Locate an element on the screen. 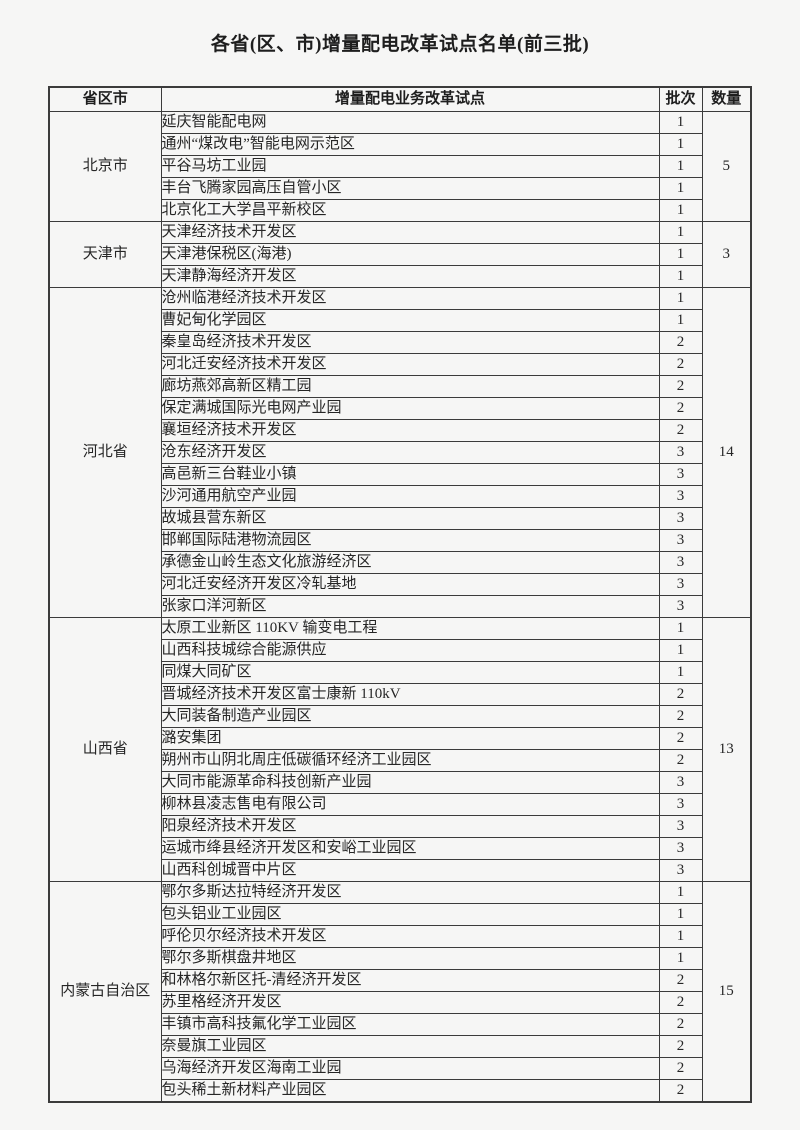  pilot-name-cell: 河北迁安经济开发区冷轧基地 is located at coordinates (410, 584).